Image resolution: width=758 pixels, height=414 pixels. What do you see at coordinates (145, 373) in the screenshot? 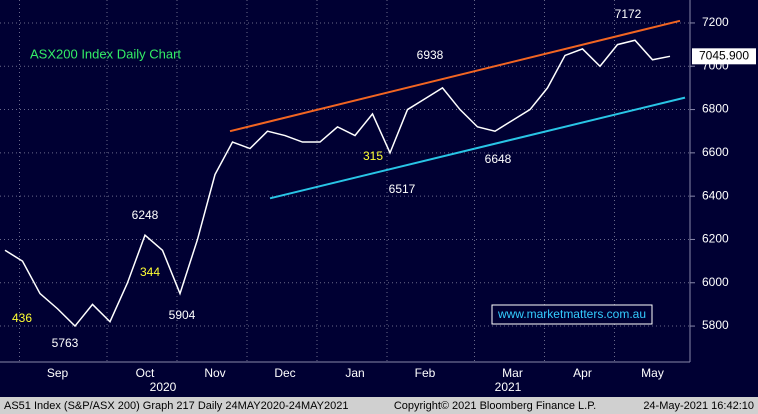
I see `x-tick-label: Oct` at bounding box center [145, 373].